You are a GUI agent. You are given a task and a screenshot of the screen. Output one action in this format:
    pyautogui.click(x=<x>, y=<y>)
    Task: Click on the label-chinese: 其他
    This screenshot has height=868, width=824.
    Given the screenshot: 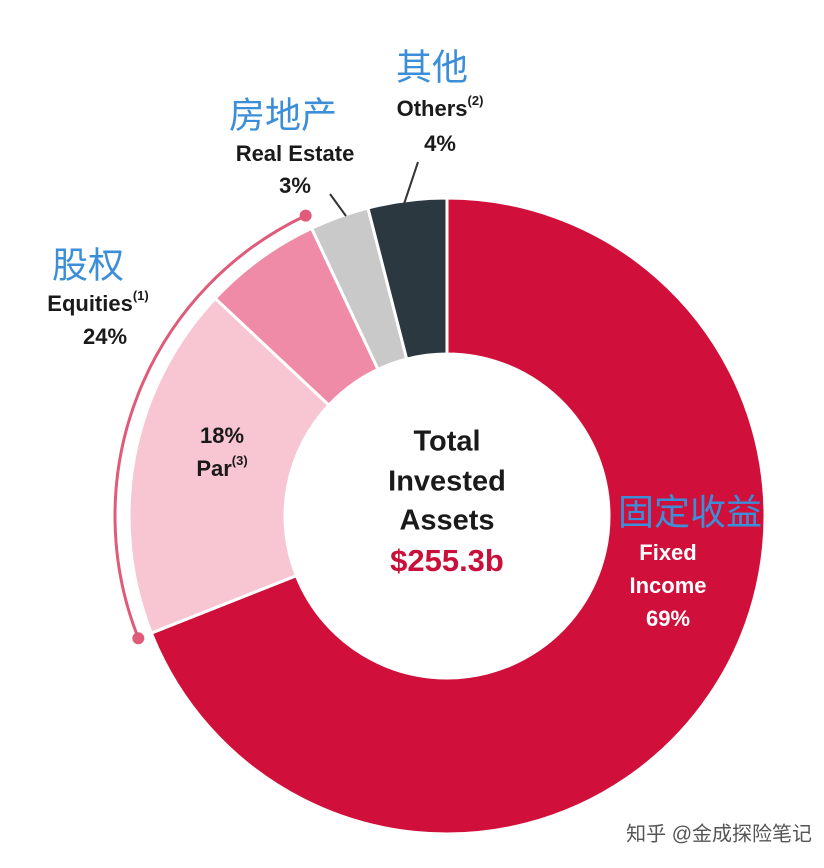 What is the action you would take?
    pyautogui.click(x=432, y=67)
    